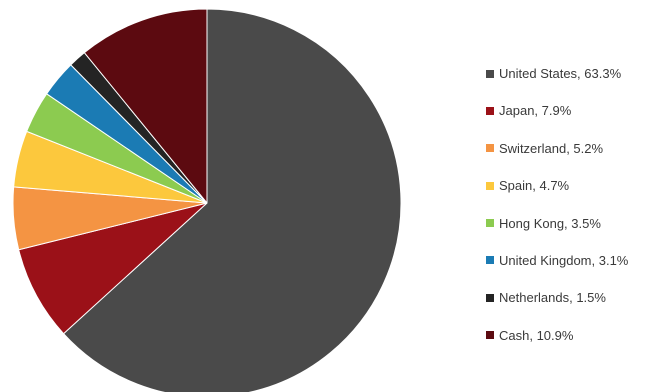 Image resolution: width=668 pixels, height=392 pixels. I want to click on legend-label: Japan, 7.9%, so click(535, 111).